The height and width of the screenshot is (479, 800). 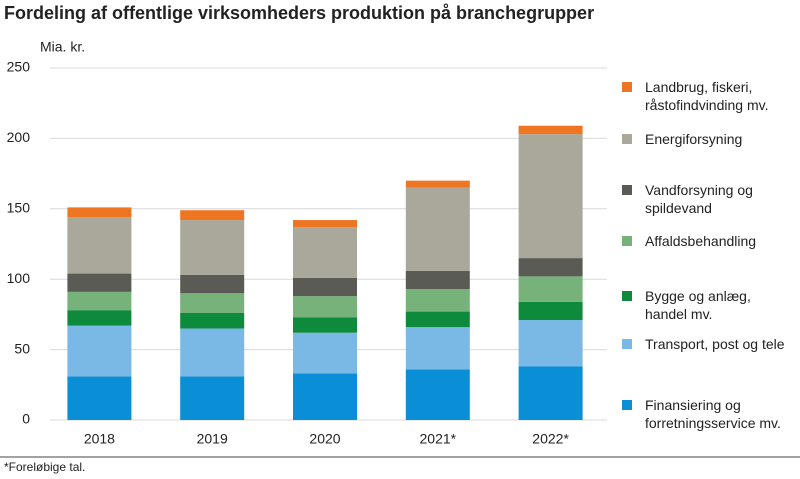 What do you see at coordinates (698, 305) in the screenshot?
I see `legend-label: Bygge og anlæg, handel mv.` at bounding box center [698, 305].